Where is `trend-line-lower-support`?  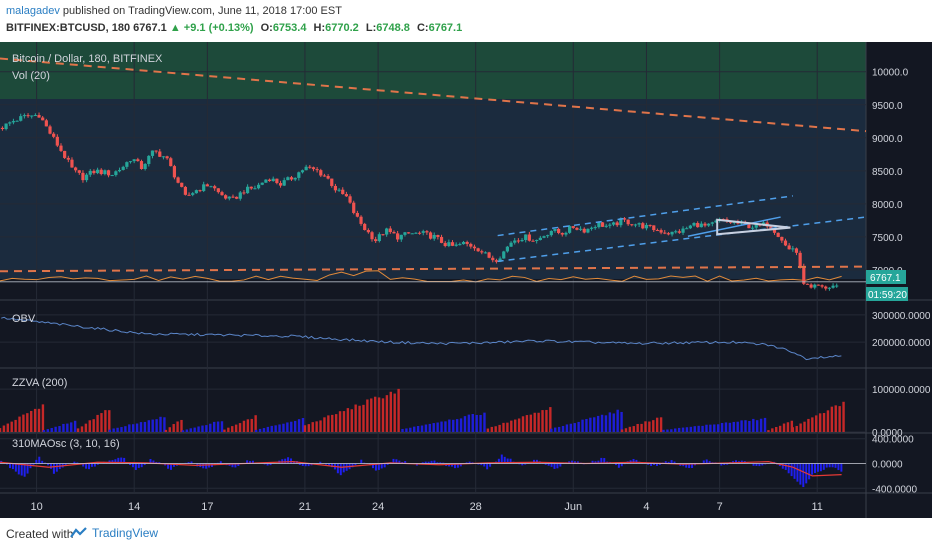 trend-line-lower-support is located at coordinates (433, 269).